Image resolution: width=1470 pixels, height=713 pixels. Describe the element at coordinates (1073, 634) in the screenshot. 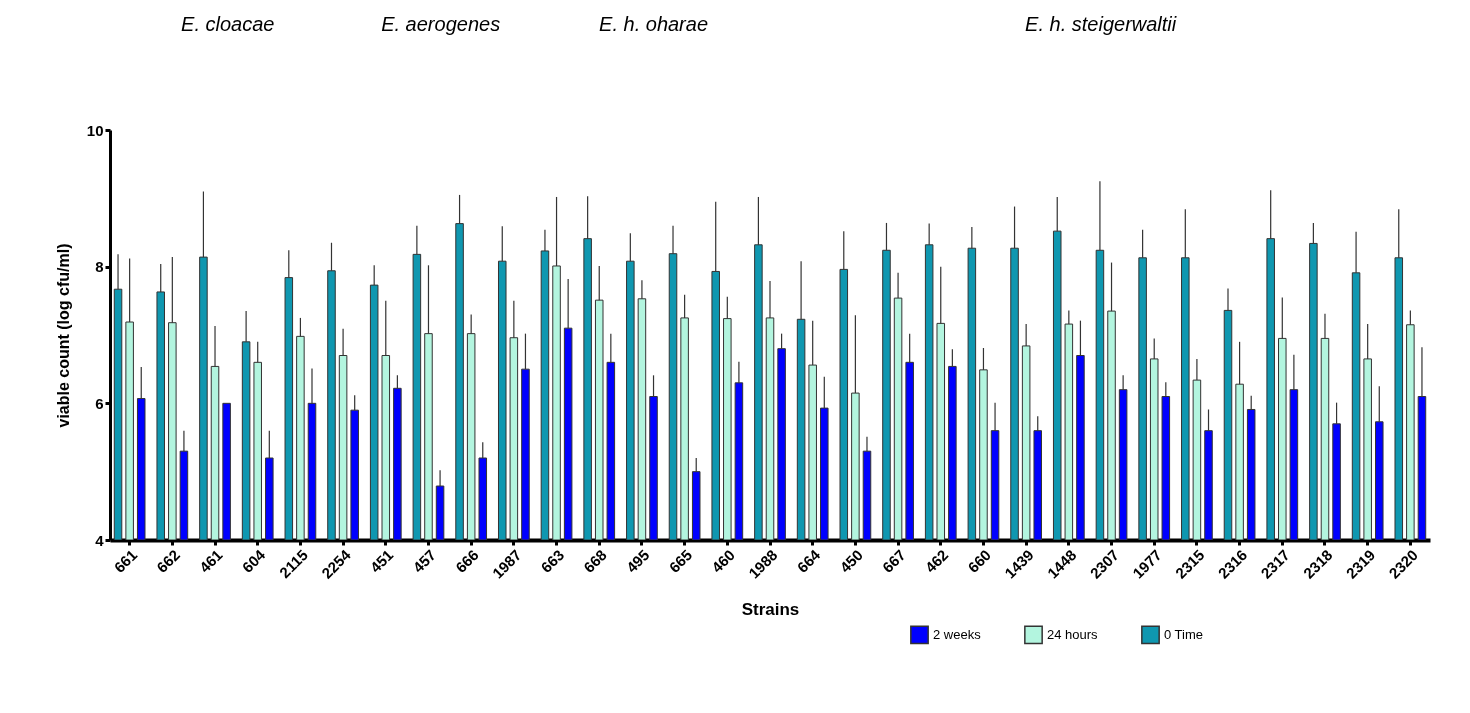

I see `legend-label: 24 hours` at that location.